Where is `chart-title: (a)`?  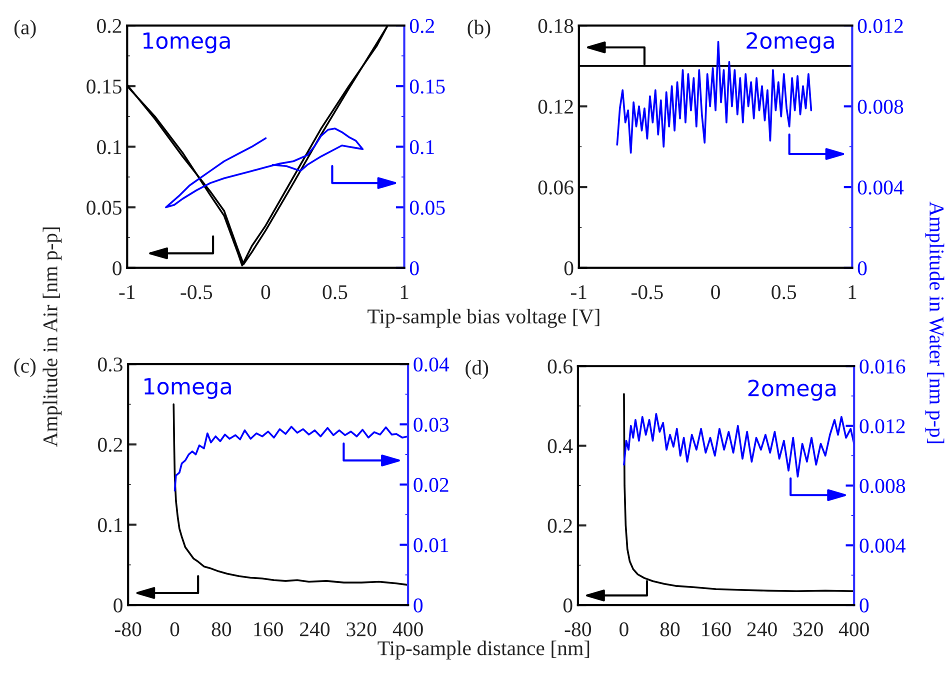
chart-title: (a) is located at coordinates (25, 29).